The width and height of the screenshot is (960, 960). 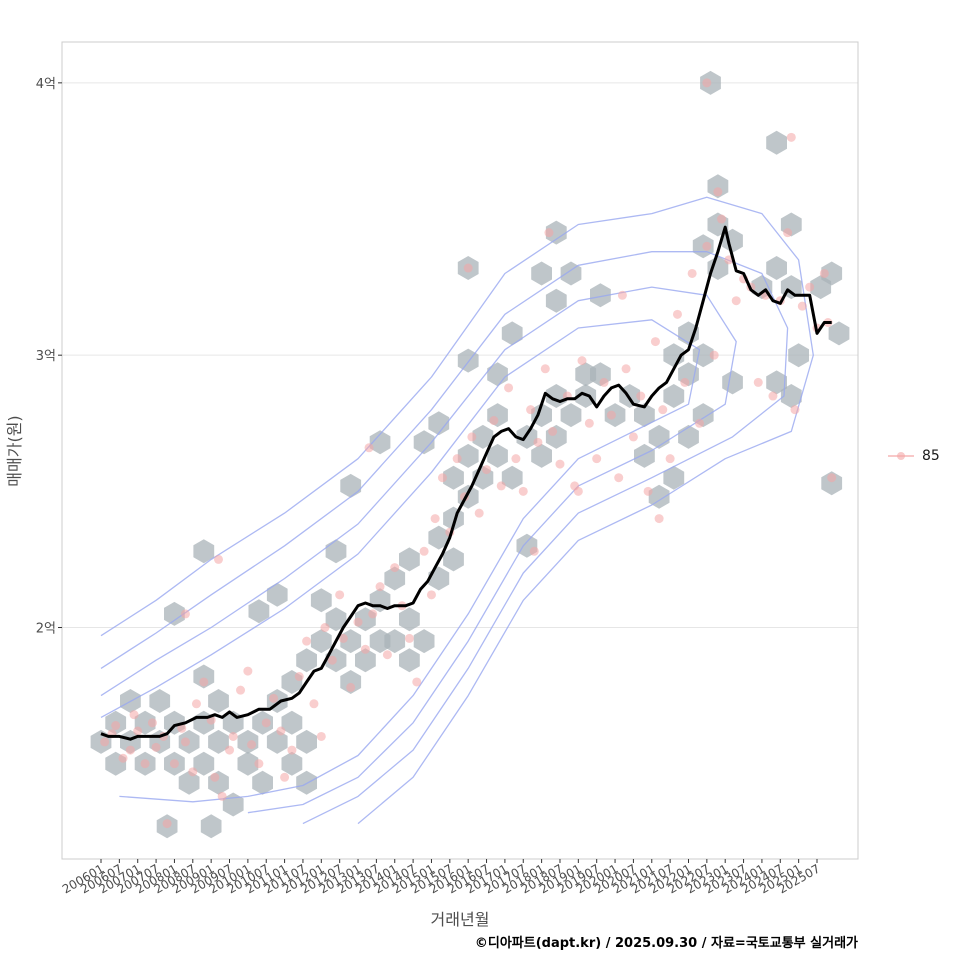 What do you see at coordinates (46, 629) in the screenshot?
I see `y-tick-label: 2억` at bounding box center [46, 629].